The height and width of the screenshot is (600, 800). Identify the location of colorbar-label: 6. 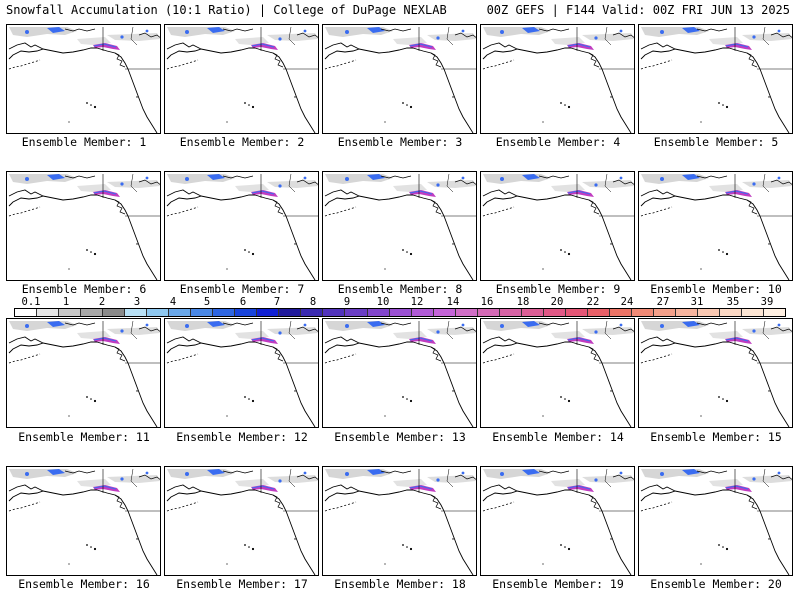
(243, 302).